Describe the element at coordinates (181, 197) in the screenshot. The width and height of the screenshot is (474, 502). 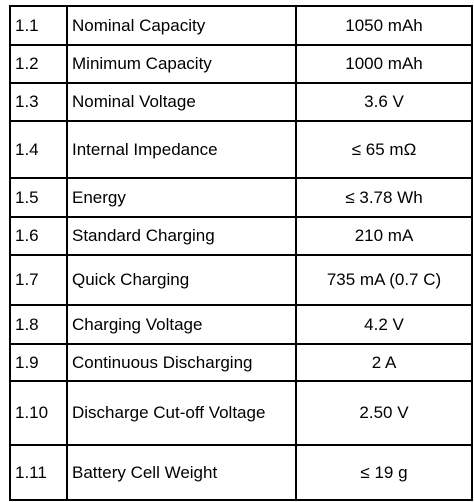
I see `parameter-name: Energy` at that location.